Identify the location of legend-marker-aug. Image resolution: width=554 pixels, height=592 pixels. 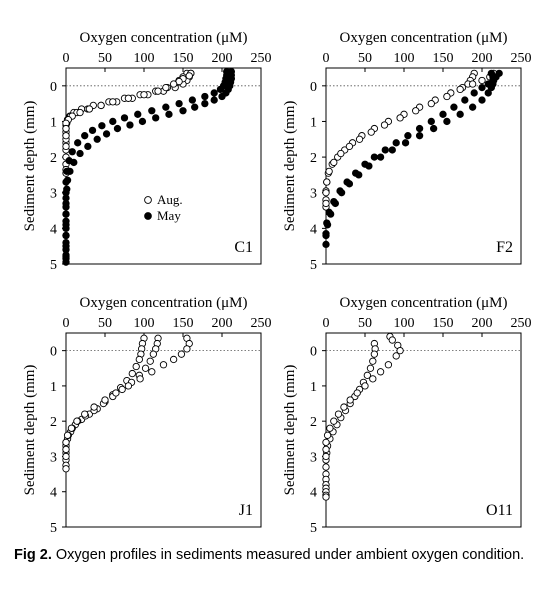
(148, 200).